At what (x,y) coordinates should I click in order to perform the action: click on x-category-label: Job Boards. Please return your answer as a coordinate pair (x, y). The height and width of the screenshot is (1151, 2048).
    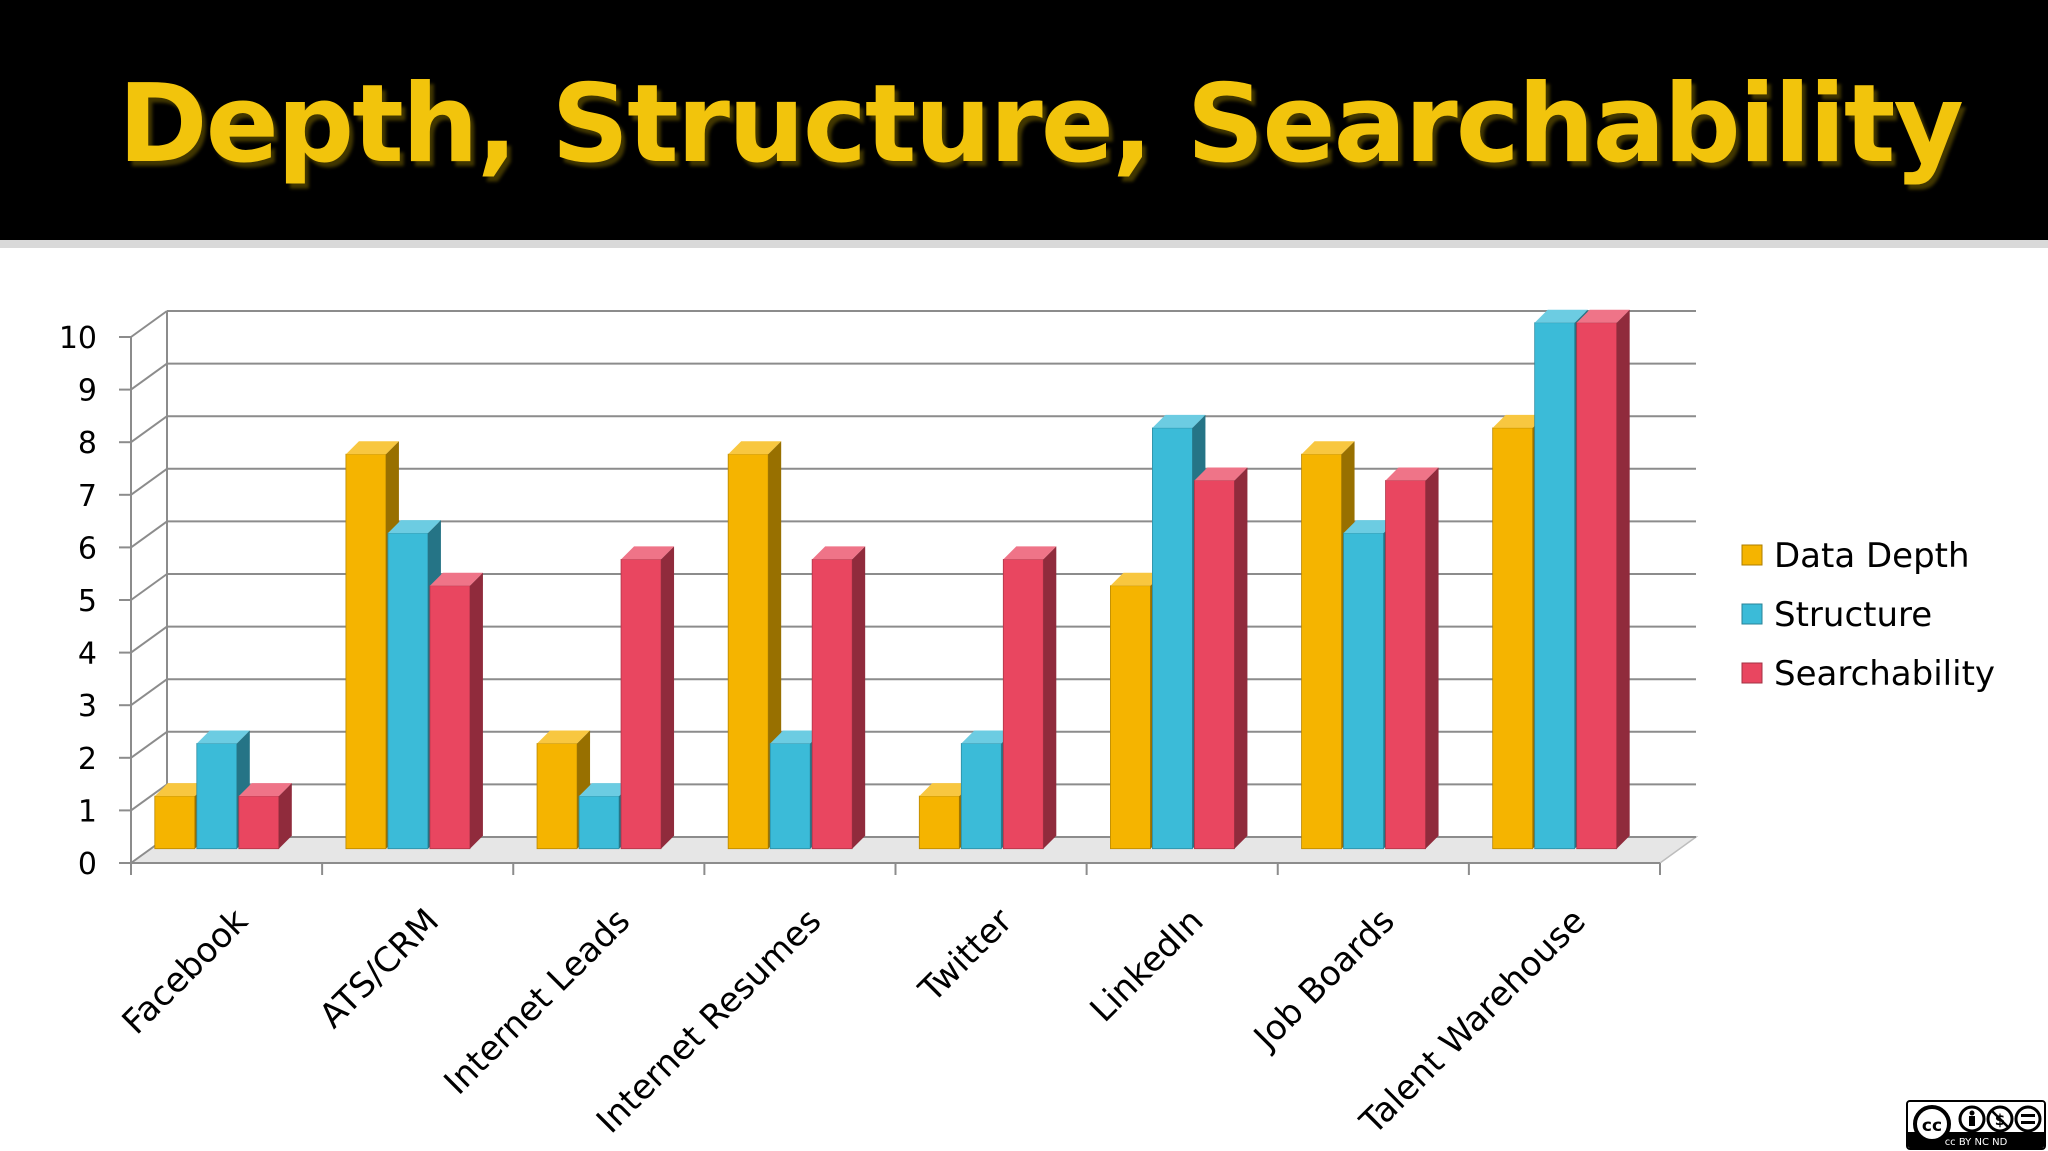
    Looking at the image, I should click on (1324, 980).